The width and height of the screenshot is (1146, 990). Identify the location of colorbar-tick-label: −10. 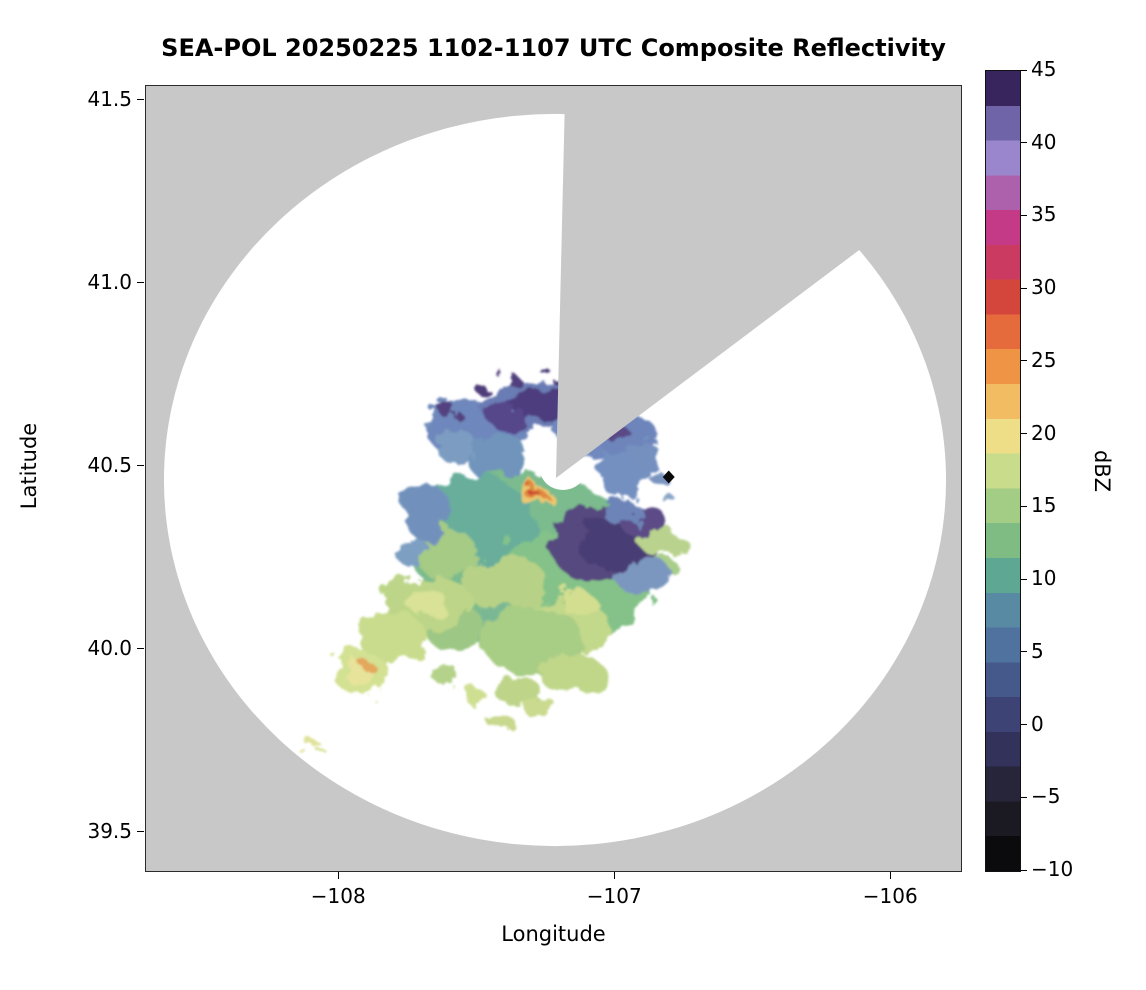
(1052, 869).